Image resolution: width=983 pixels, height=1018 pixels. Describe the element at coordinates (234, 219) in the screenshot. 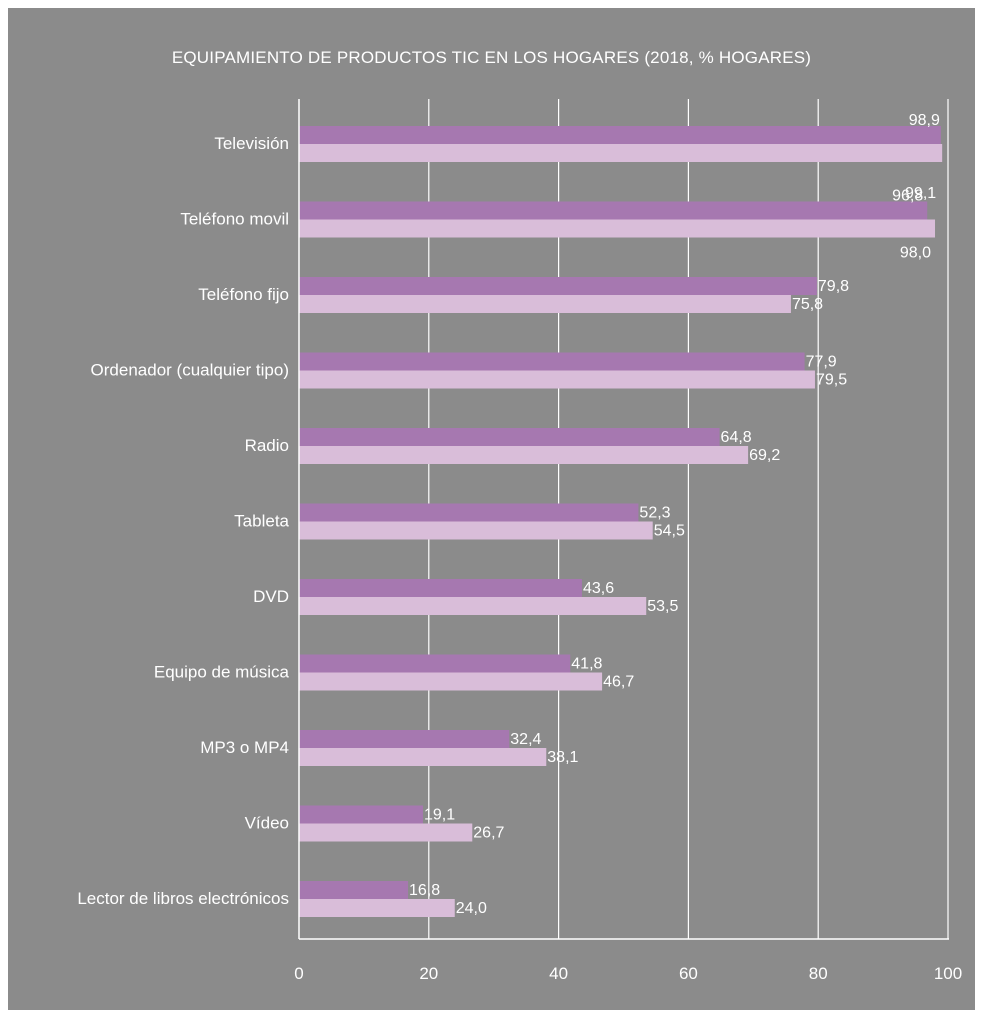

I see `category-label: Teléfono movil` at that location.